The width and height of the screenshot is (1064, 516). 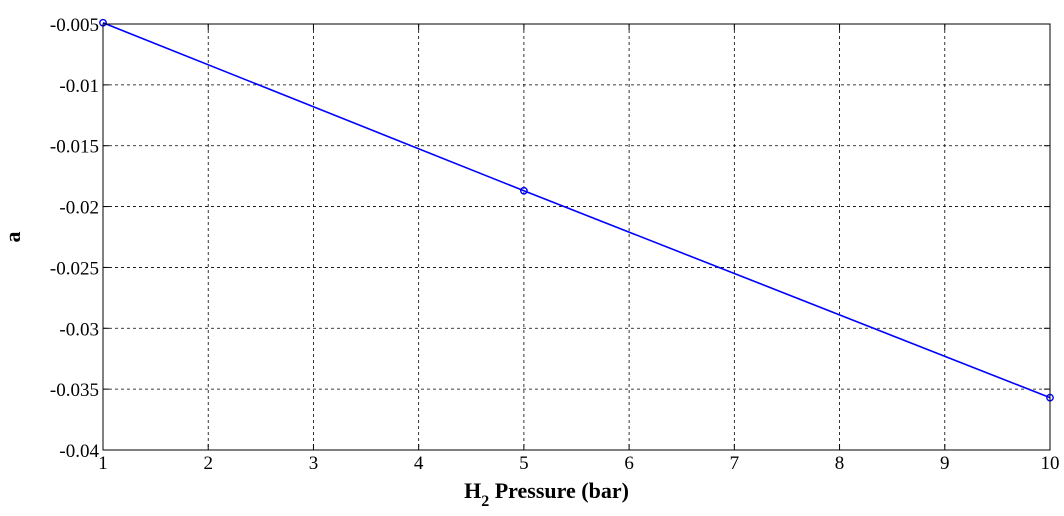 I want to click on x-axis-label: H2 Pressure (bar), so click(x=546, y=494).